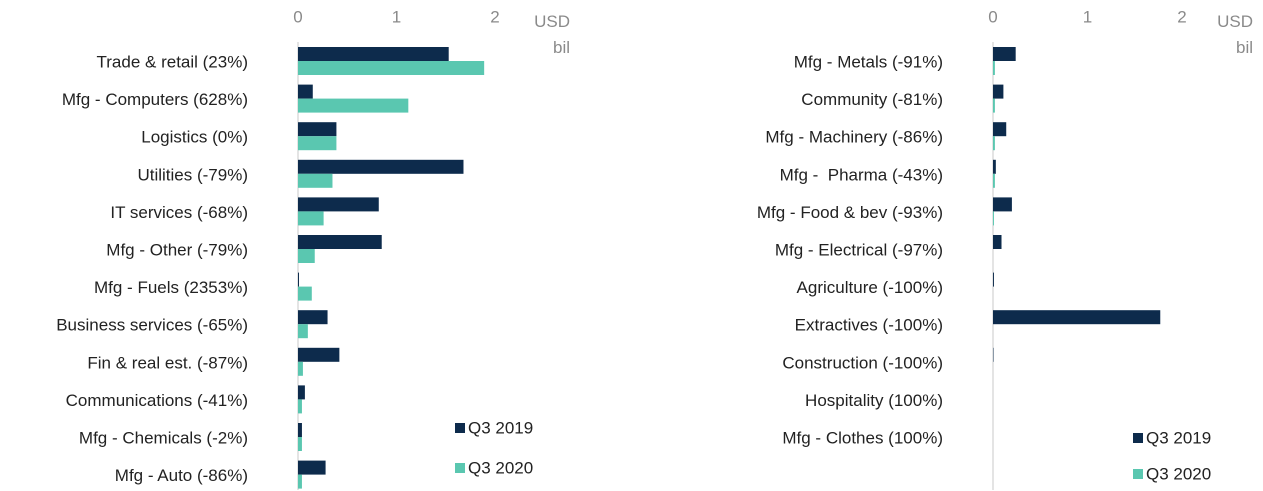 The image size is (1263, 491). Describe the element at coordinates (157, 400) in the screenshot. I see `y-tick-label: Communications (-41%)` at that location.